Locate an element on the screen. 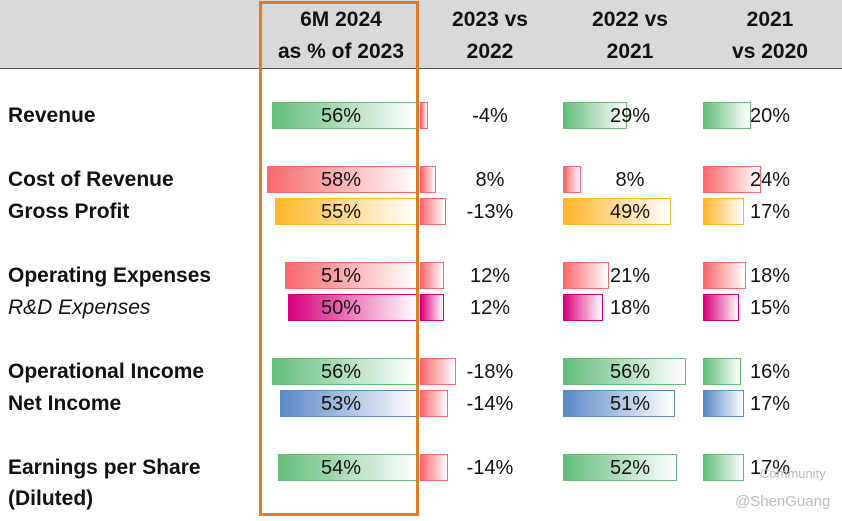 This screenshot has height=521, width=842. value-label: 29% is located at coordinates (630, 116).